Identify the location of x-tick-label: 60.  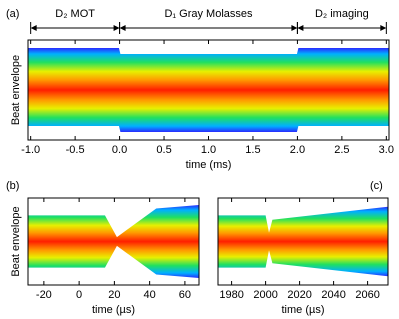
(185, 295).